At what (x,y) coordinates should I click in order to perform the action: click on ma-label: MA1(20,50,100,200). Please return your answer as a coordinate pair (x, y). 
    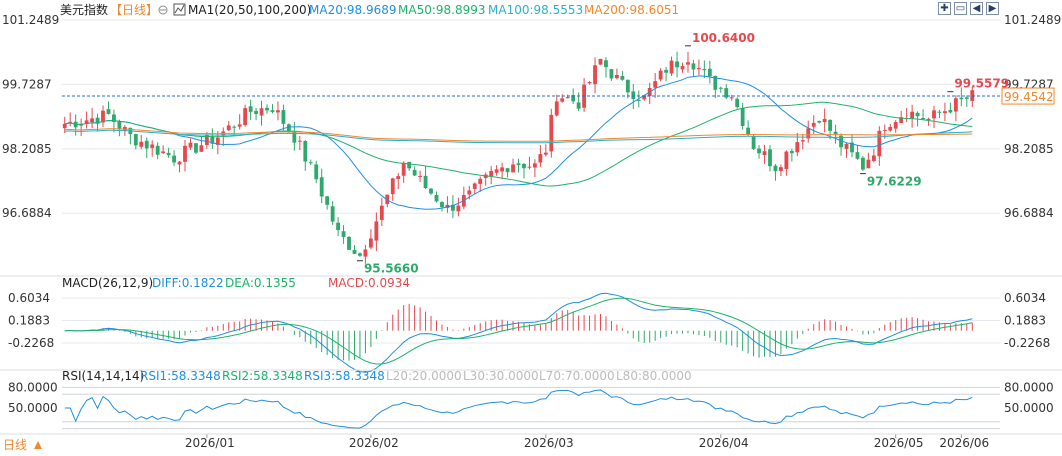
    Looking at the image, I should click on (249, 10).